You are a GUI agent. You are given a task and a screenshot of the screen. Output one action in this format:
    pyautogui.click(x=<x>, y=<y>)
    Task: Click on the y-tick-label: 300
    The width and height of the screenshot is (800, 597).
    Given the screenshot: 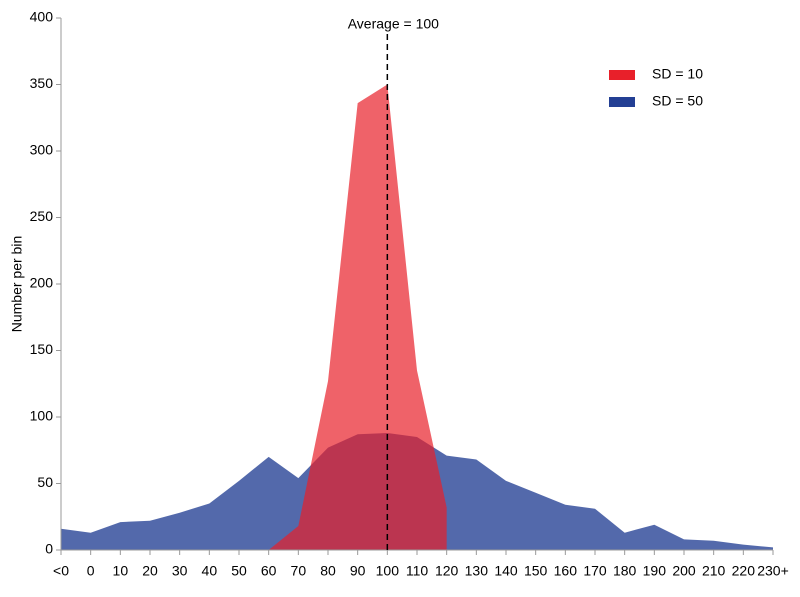 What is the action you would take?
    pyautogui.click(x=42, y=150)
    